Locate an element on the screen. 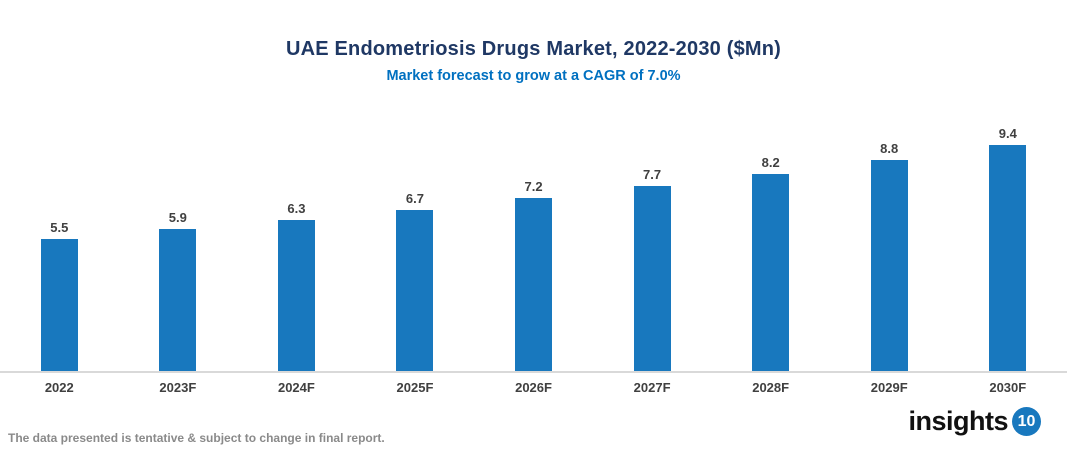 This screenshot has width=1067, height=454. bar-column: 8.8 is located at coordinates (889, 244).